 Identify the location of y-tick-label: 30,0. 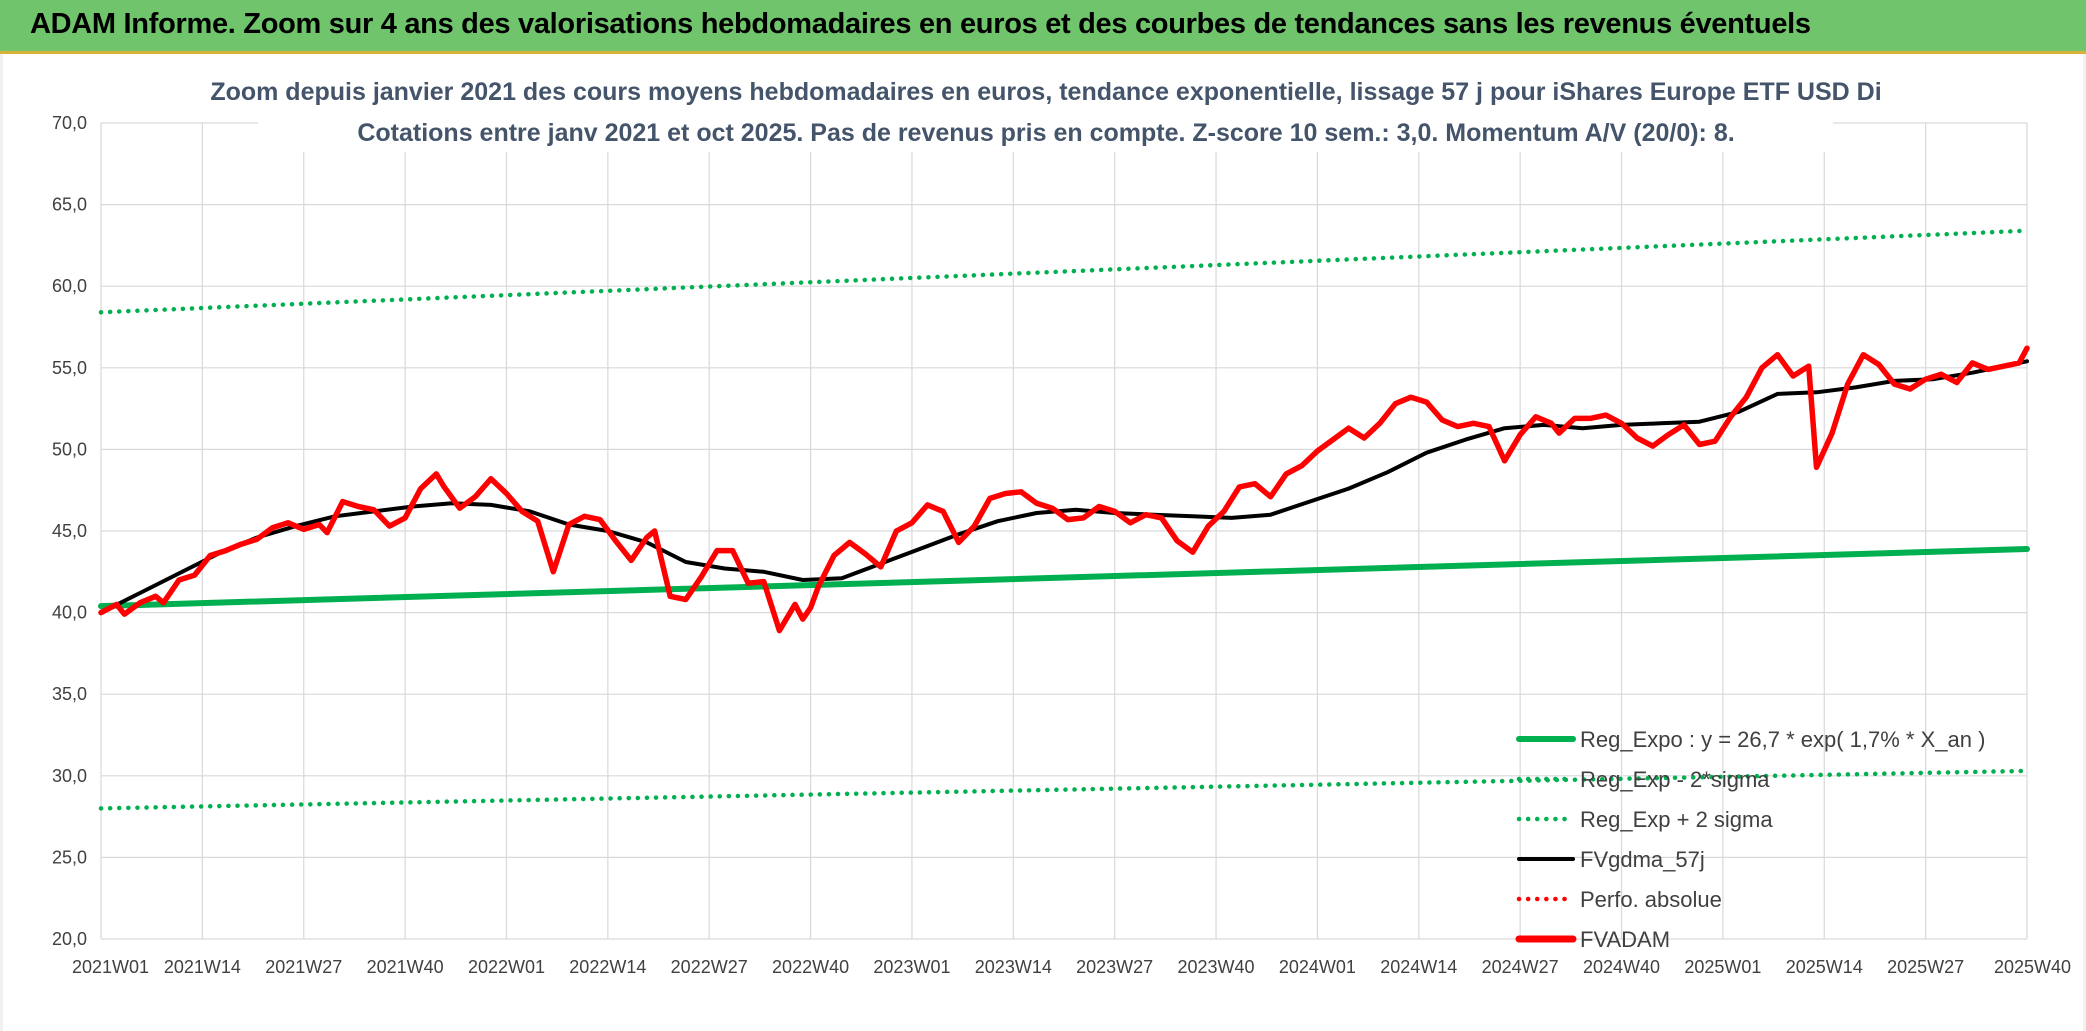
(69, 776).